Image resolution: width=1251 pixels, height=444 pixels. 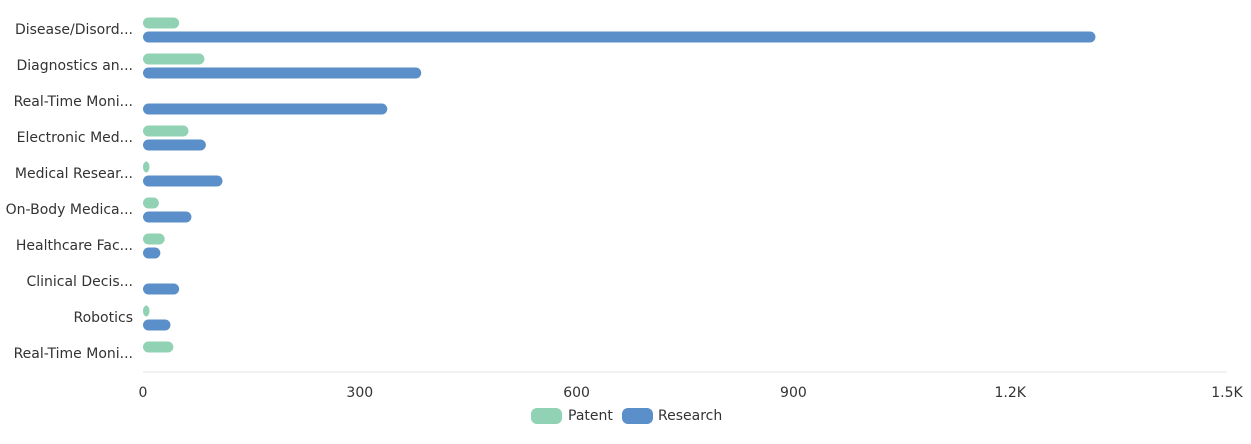 What do you see at coordinates (691, 393) in the screenshot?
I see `x-axis-ticks: 0 300 600 900 1.2K 1.5K` at bounding box center [691, 393].